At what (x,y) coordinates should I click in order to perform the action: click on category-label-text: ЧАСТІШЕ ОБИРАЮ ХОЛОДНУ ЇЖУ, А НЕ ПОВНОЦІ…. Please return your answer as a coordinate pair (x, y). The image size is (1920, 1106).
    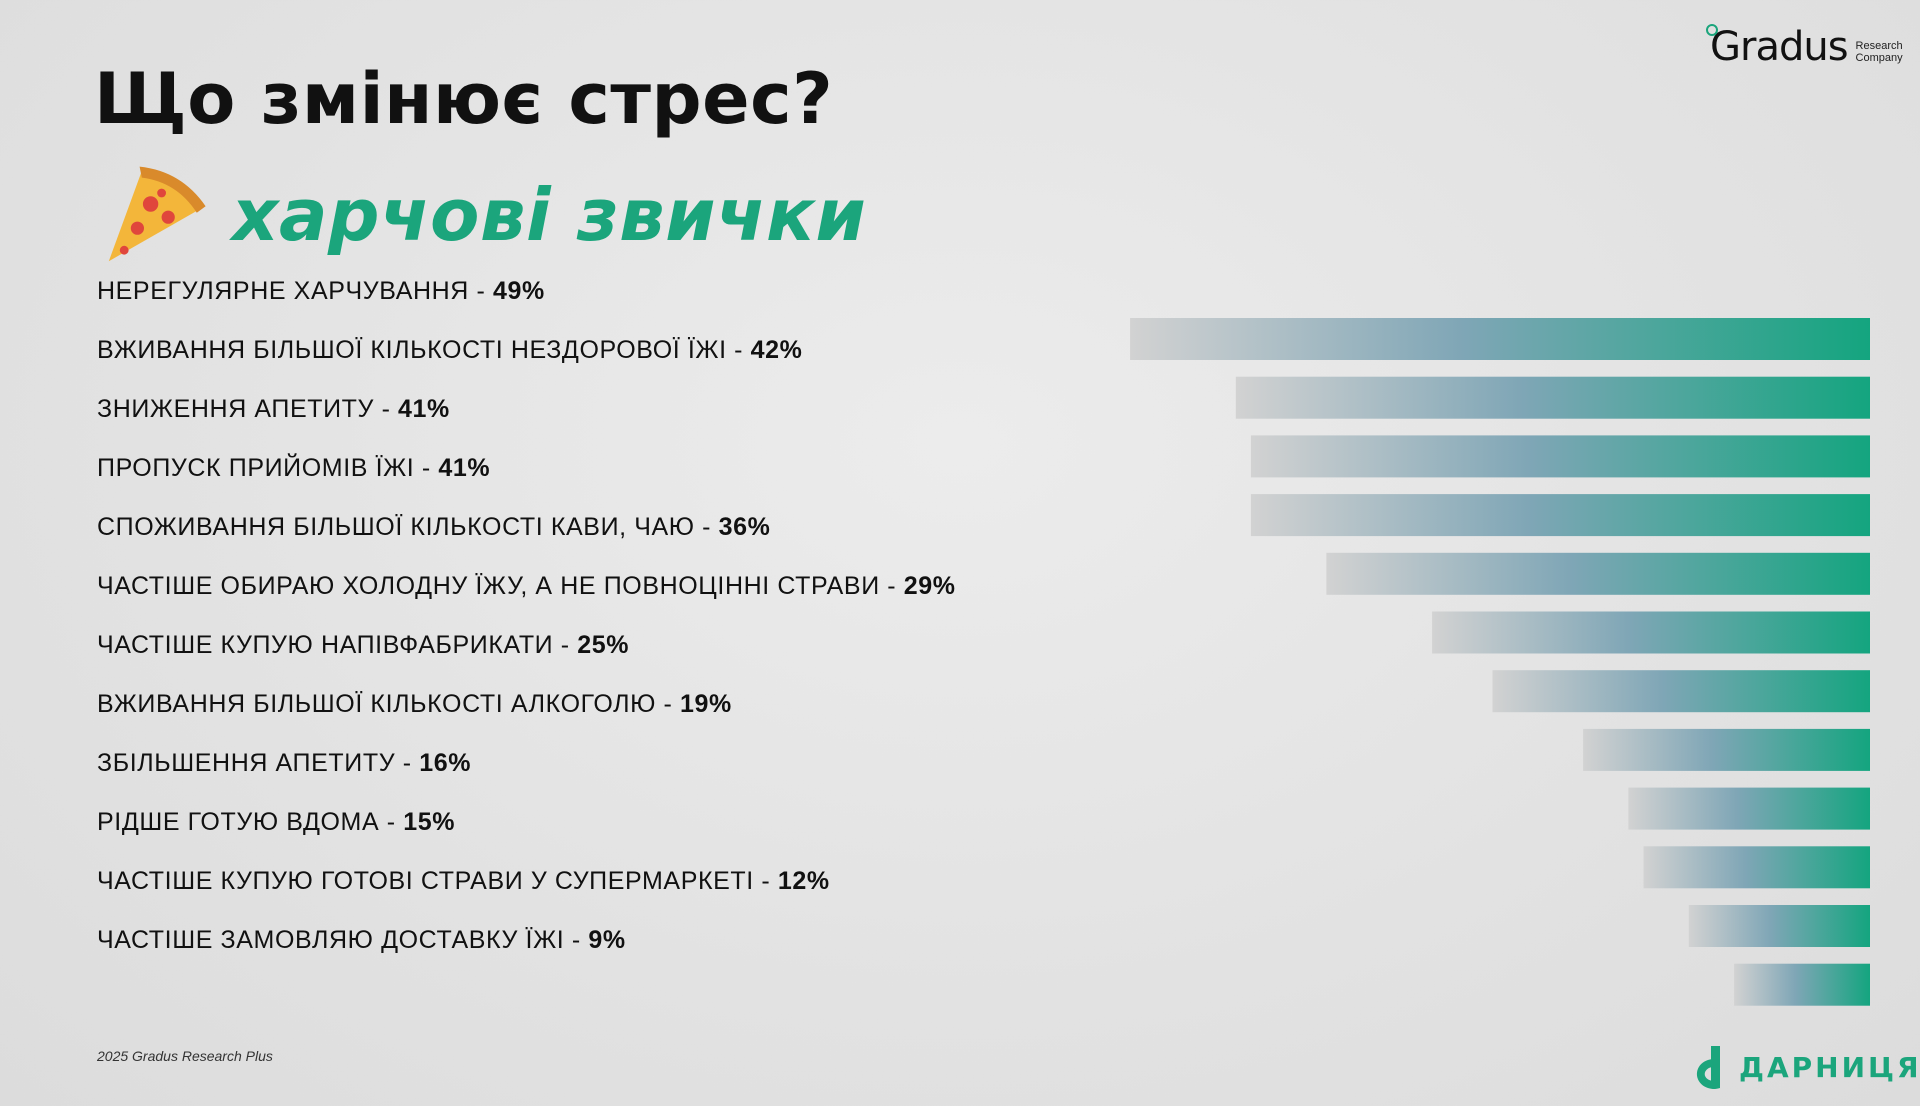
    Looking at the image, I should click on (500, 586).